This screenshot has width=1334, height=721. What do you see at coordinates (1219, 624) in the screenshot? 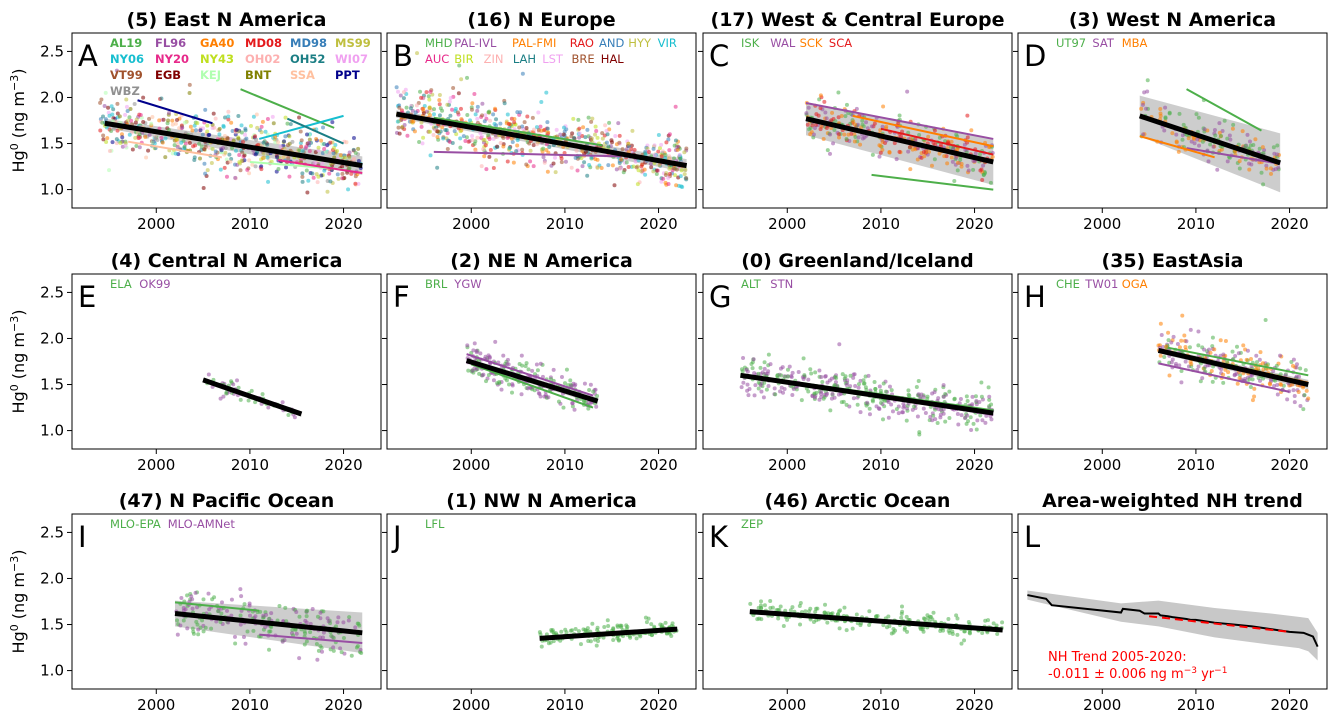
I see `nh-trend-2005-2020` at bounding box center [1219, 624].